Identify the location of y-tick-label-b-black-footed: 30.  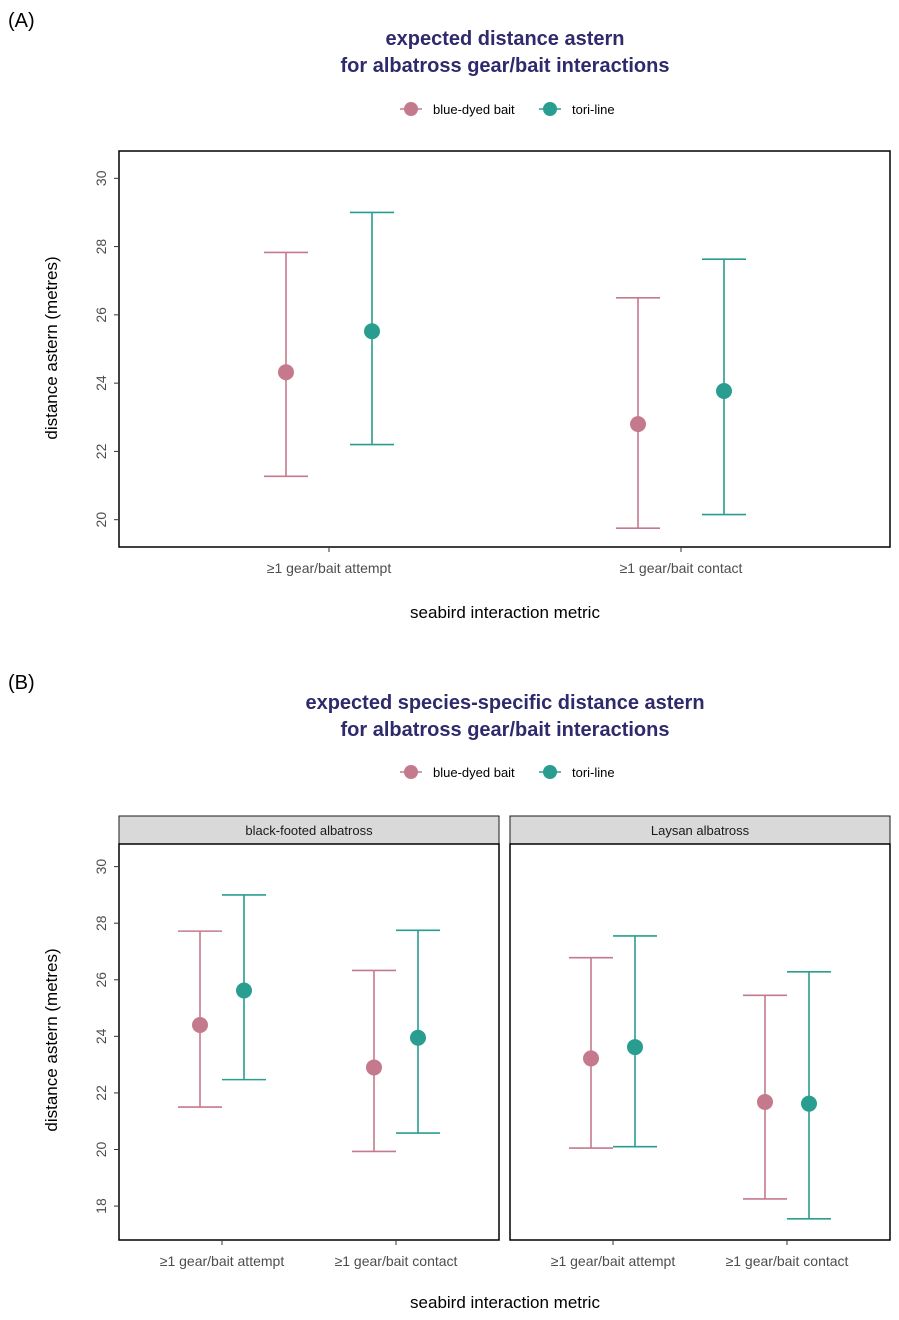
(101, 867).